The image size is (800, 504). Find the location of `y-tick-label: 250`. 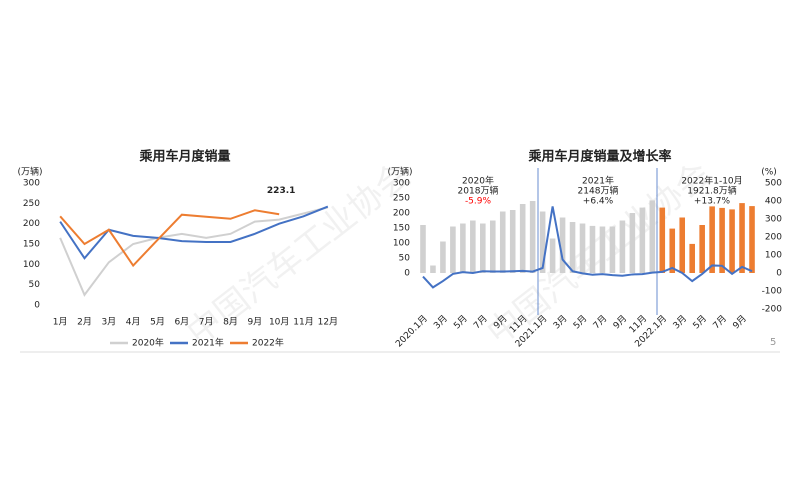

y-tick-label: 250 is located at coordinates (401, 199).